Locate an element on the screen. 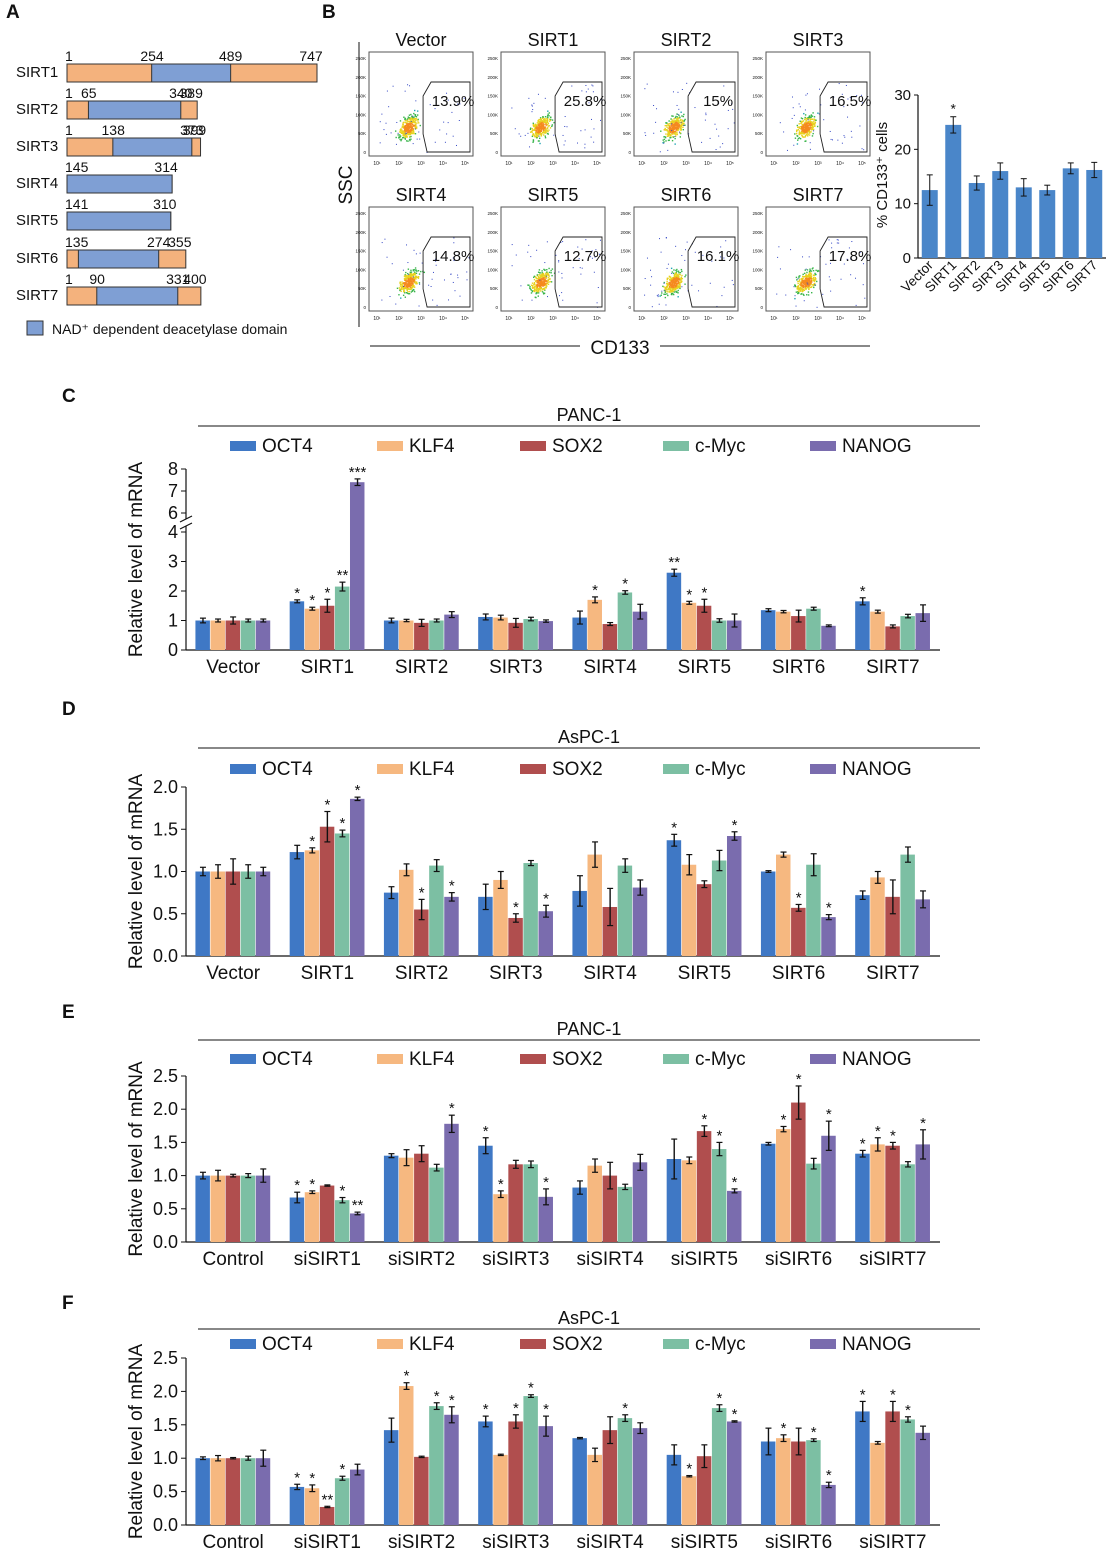 This screenshot has height=1550, width=1110. category-label: SIRT4 is located at coordinates (610, 973).